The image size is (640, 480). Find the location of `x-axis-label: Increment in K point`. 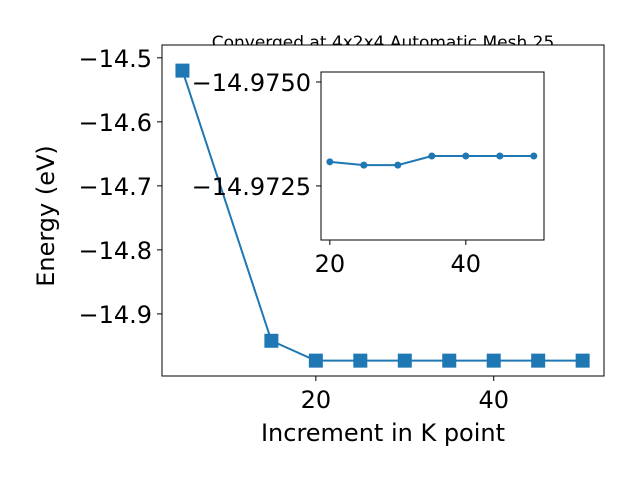

x-axis-label: Increment in K point is located at coordinates (383, 433).